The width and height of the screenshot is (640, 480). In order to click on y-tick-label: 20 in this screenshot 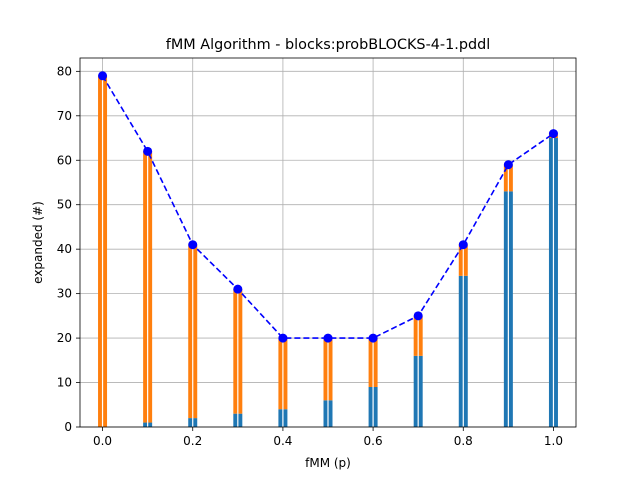, I will do `click(64, 338)`.